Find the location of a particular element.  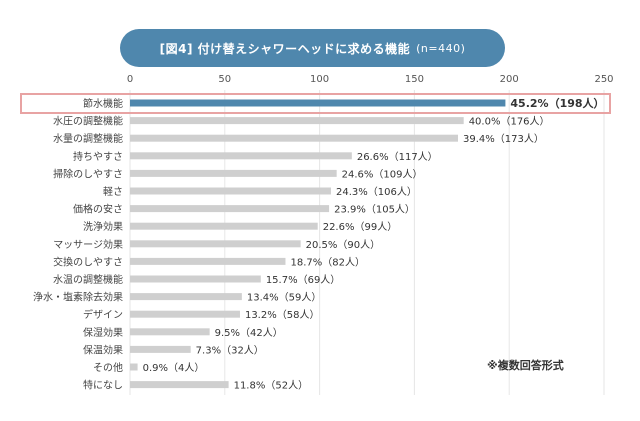

category-label: その他 is located at coordinates (108, 367).